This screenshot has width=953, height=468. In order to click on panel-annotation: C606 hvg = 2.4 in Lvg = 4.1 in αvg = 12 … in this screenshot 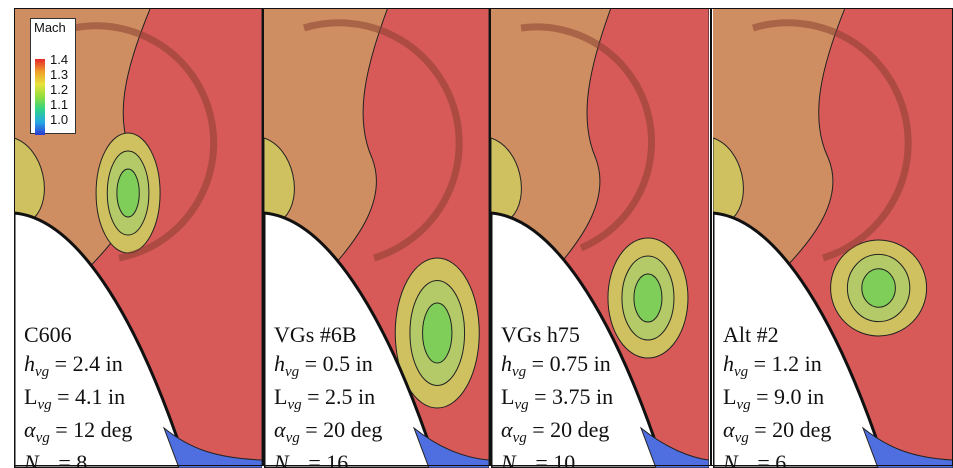, I will do `click(78, 394)`.